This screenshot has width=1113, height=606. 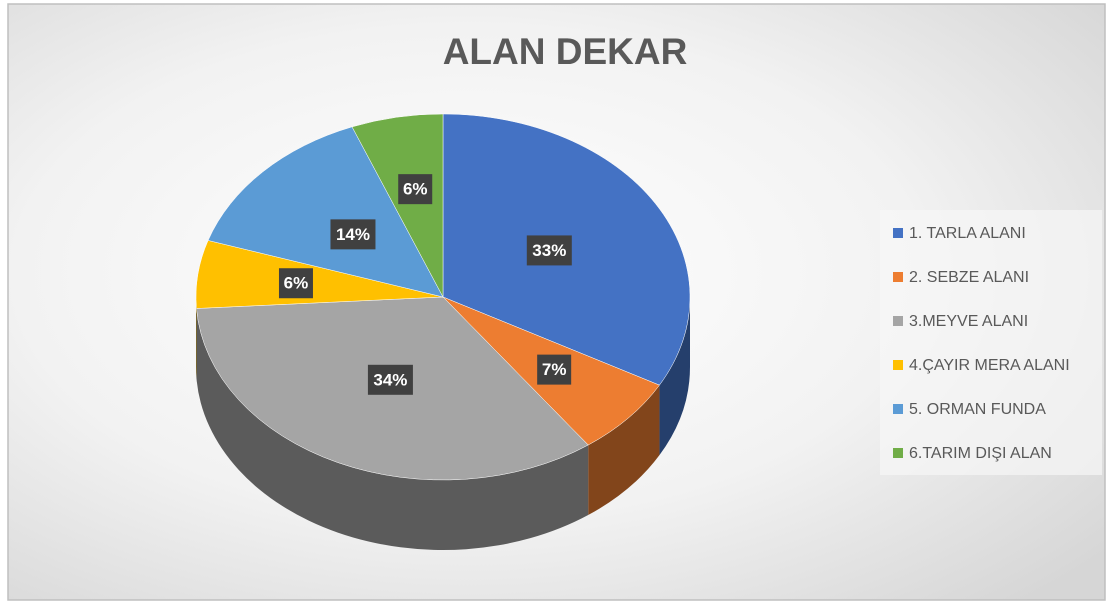 What do you see at coordinates (980, 453) in the screenshot?
I see `legend-label: 6.TARIM DIŞI ALAN` at bounding box center [980, 453].